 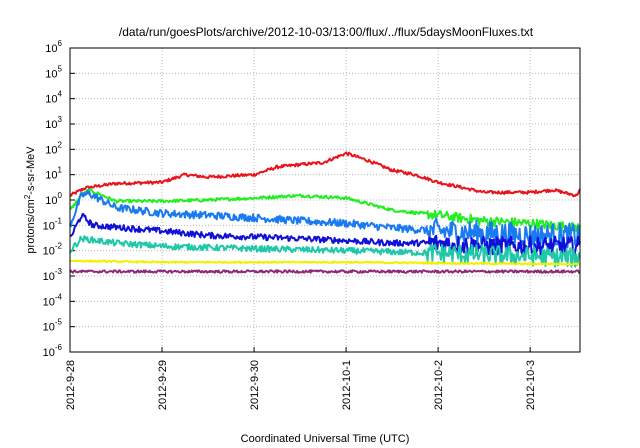 I want to click on y-tick-exponent: 5, so click(x=60, y=68).